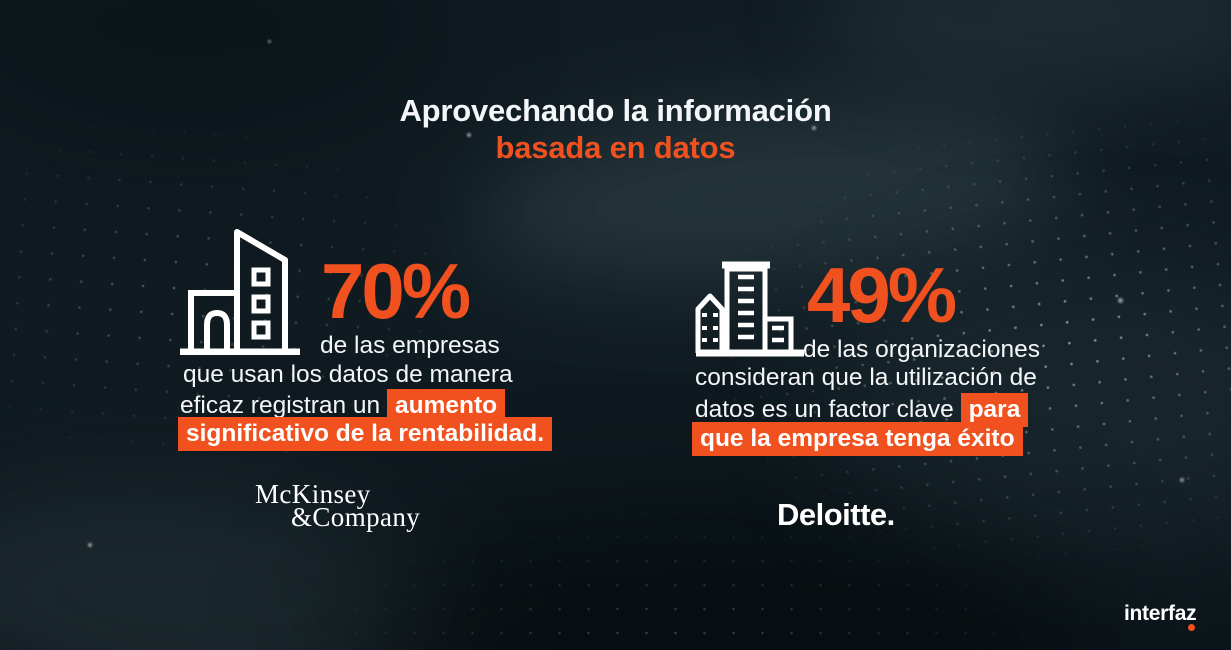 Image resolution: width=1231 pixels, height=650 pixels. I want to click on stat-text-plain: datos es un factor clave, so click(828, 409).